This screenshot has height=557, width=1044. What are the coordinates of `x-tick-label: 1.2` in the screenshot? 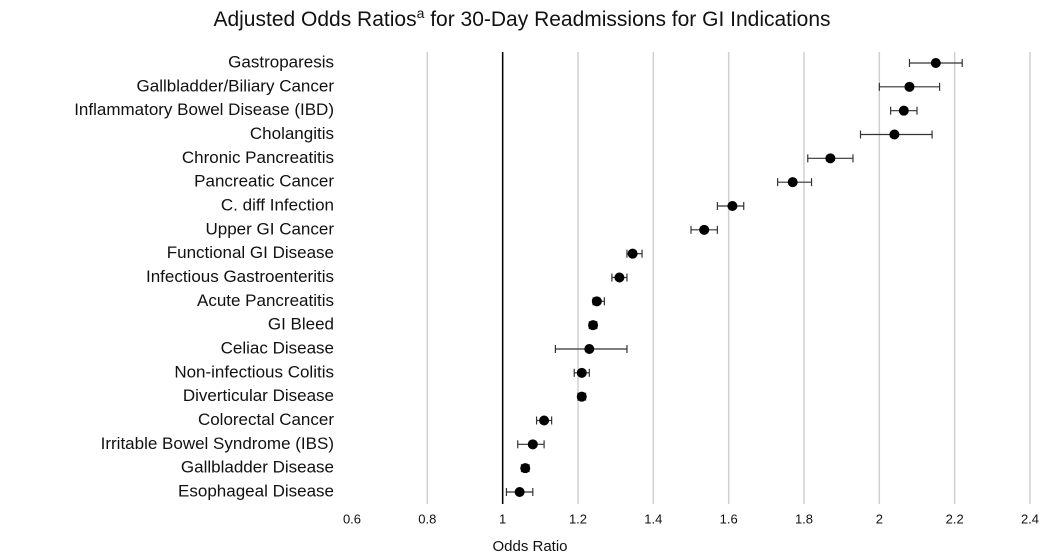 It's located at (578, 518).